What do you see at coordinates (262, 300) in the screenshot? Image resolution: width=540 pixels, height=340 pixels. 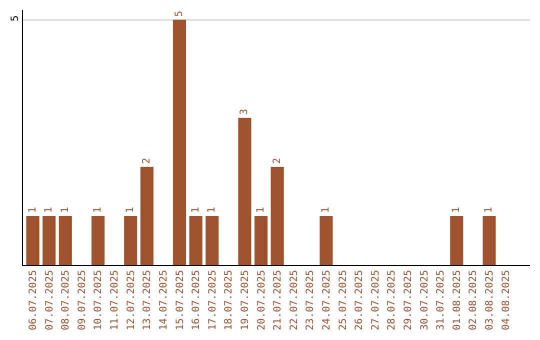 I see `x-tick-label: 20.07.2025` at bounding box center [262, 300].